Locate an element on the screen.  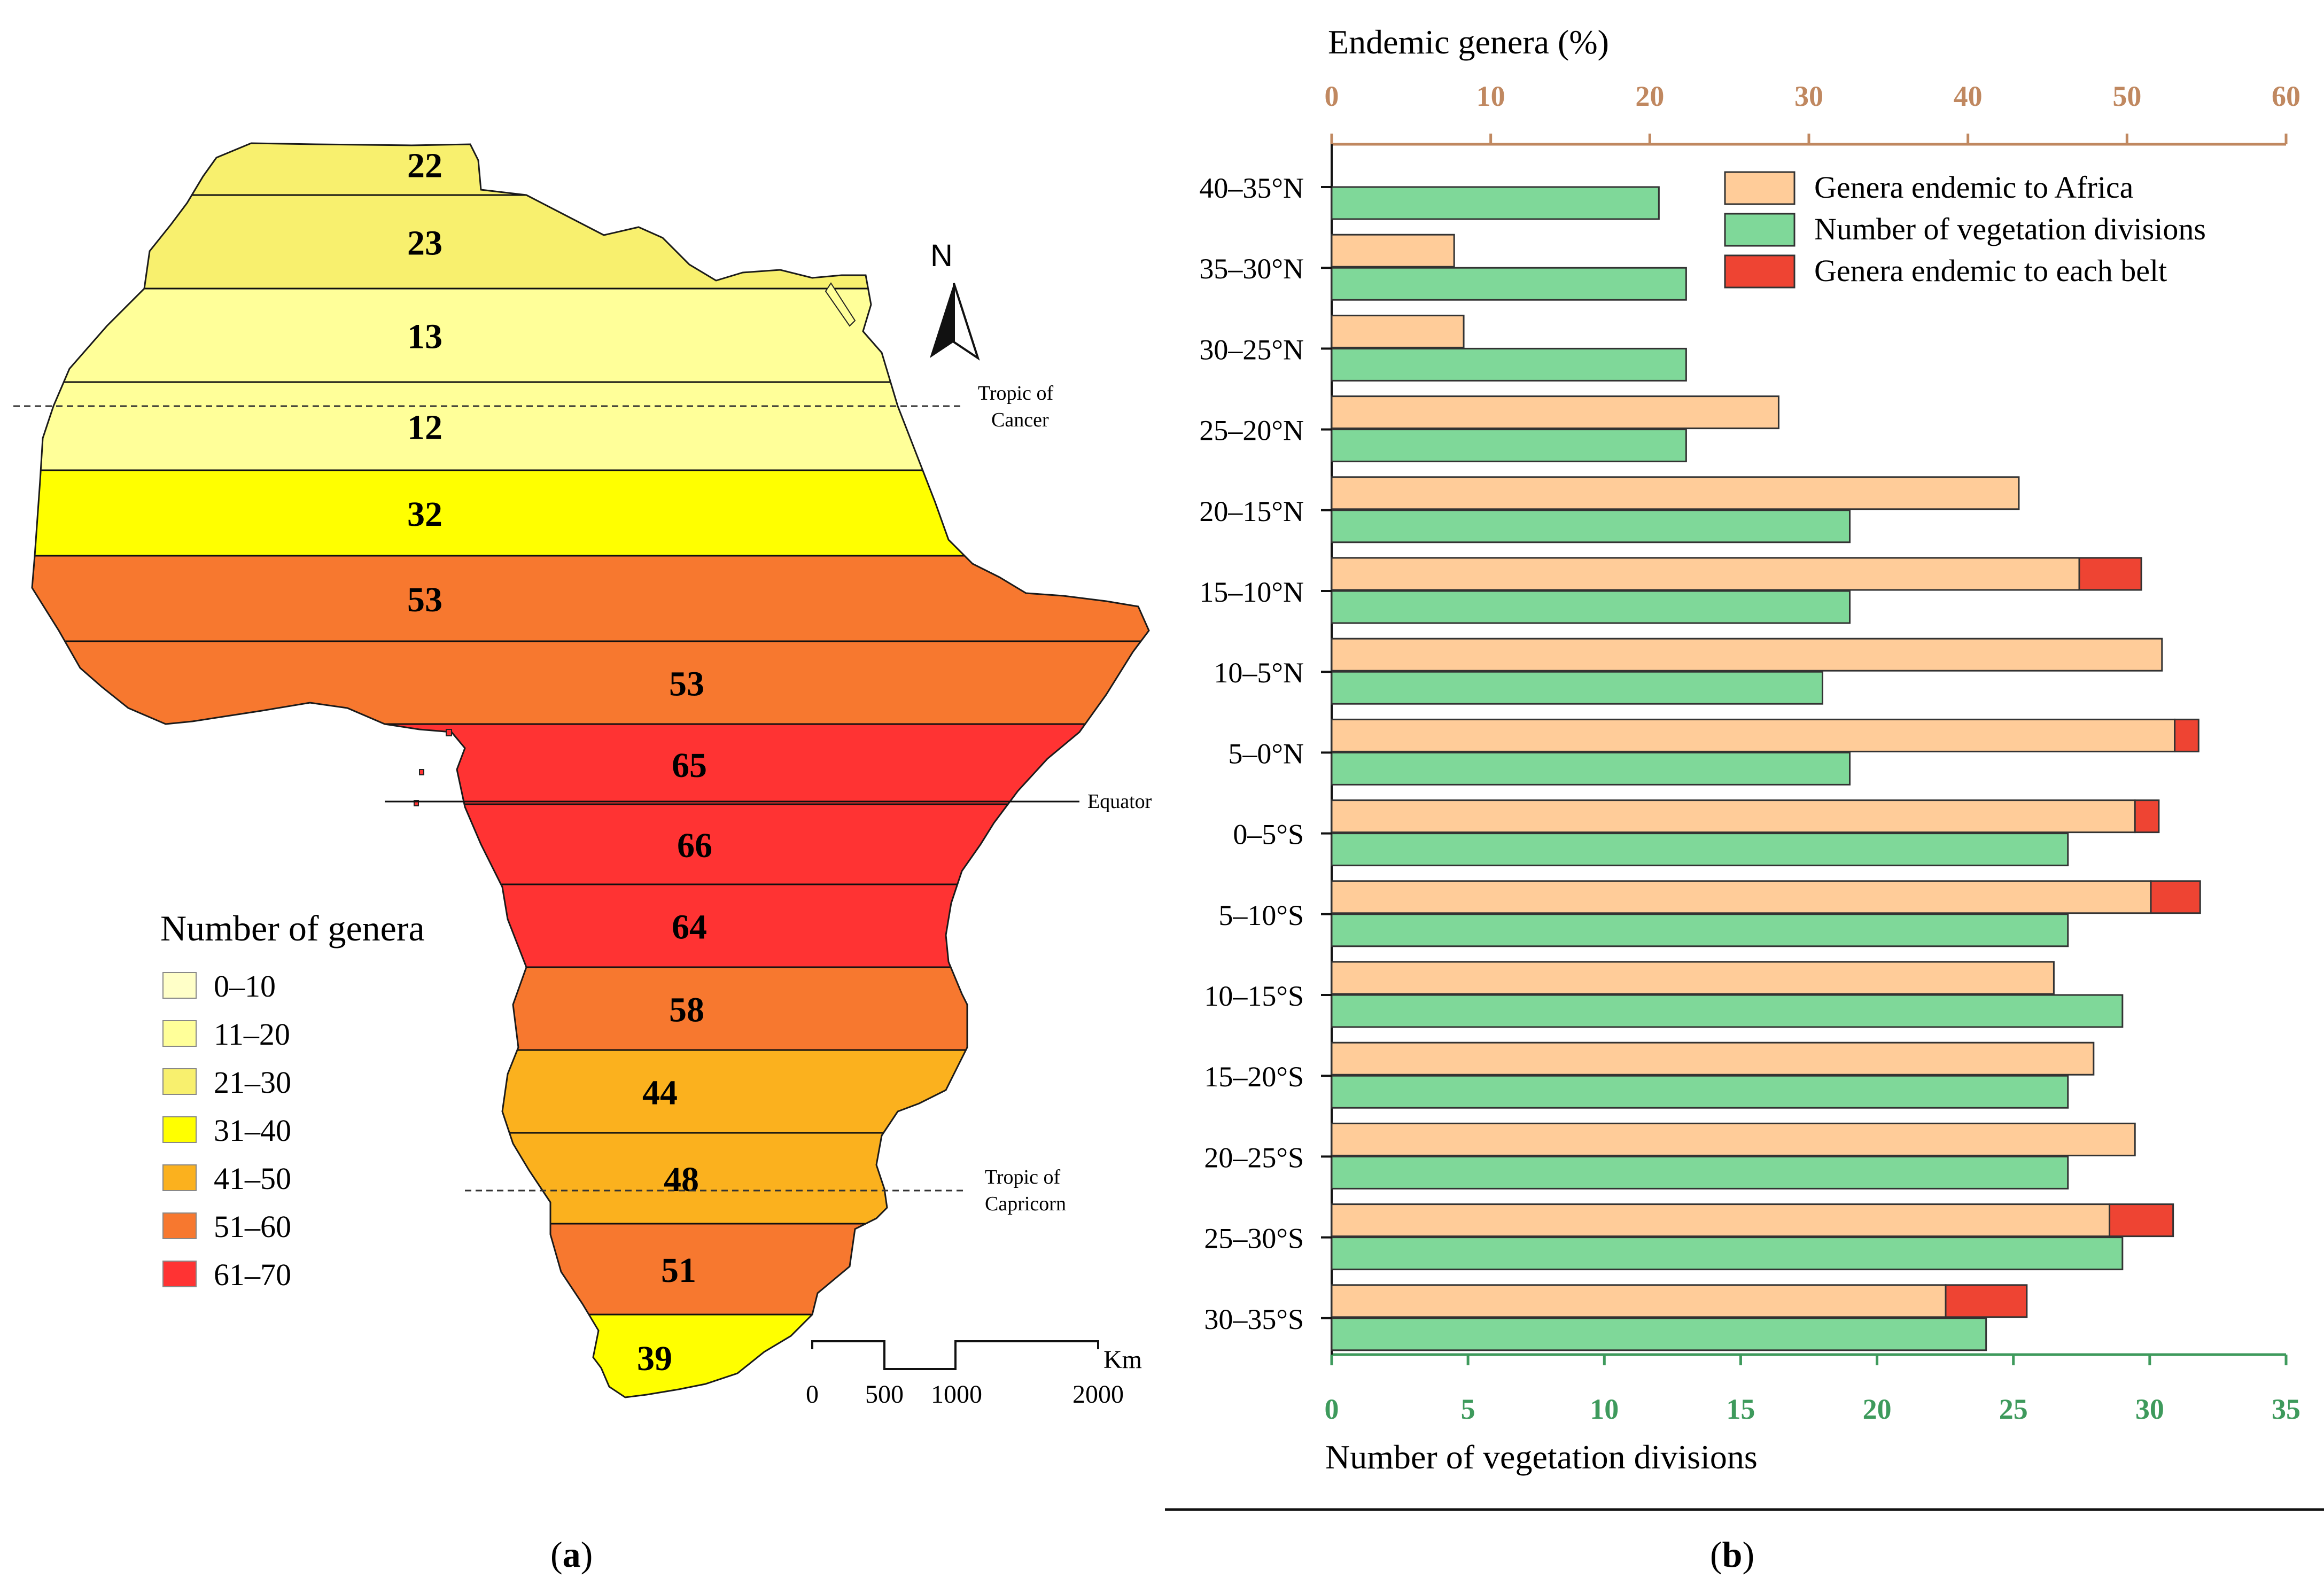
legend-label: 21–30 is located at coordinates (252, 1083).